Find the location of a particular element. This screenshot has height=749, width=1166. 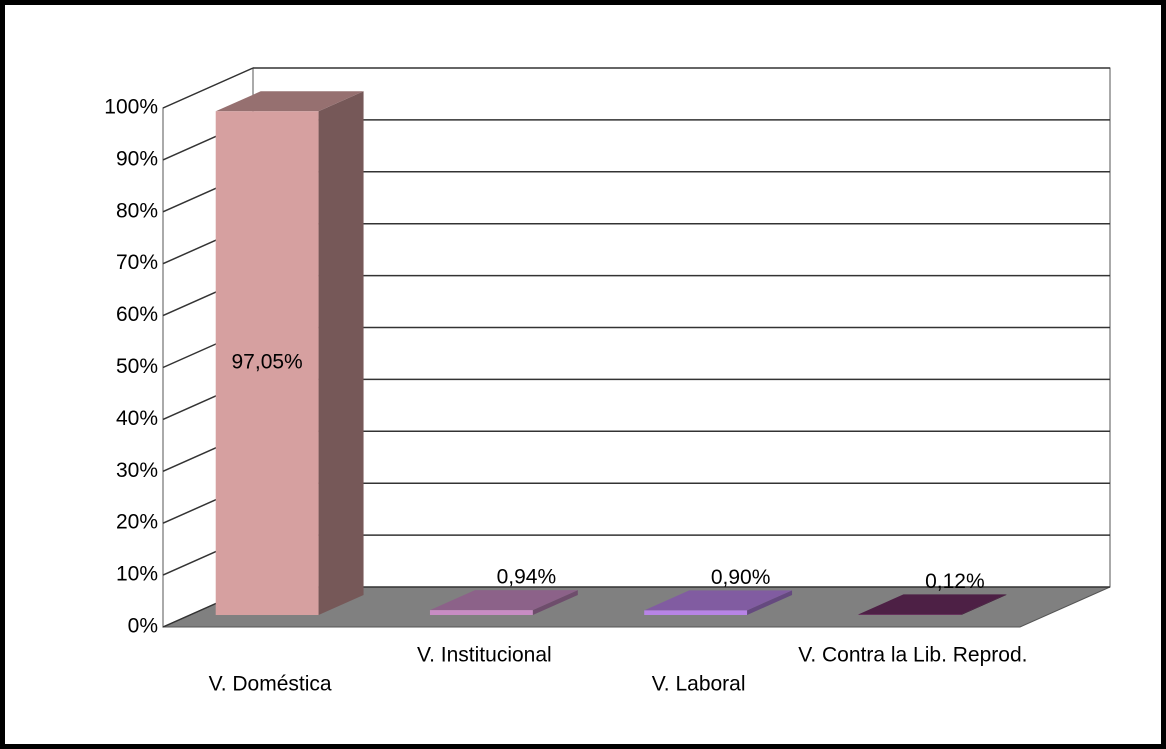

y-tick-label: 40% is located at coordinates (137, 418).